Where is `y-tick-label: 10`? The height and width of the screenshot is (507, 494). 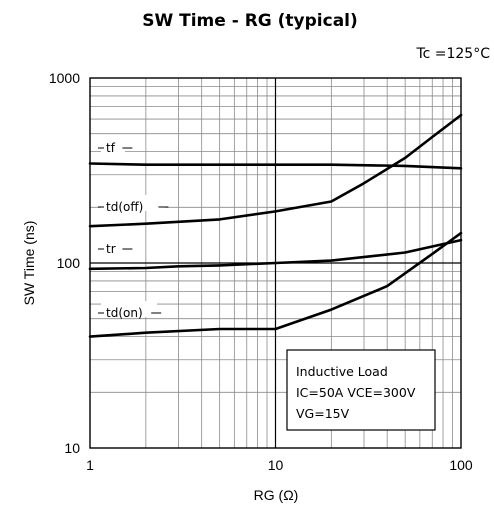
y-tick-label: 10 is located at coordinates (72, 448).